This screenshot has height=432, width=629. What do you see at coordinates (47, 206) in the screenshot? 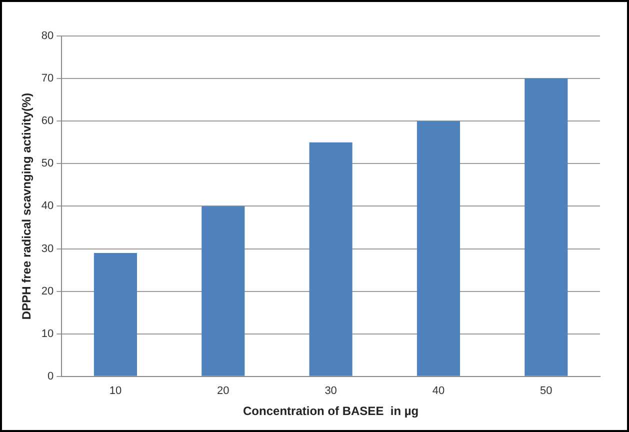
I see `y-tick-label: 40` at bounding box center [47, 206].